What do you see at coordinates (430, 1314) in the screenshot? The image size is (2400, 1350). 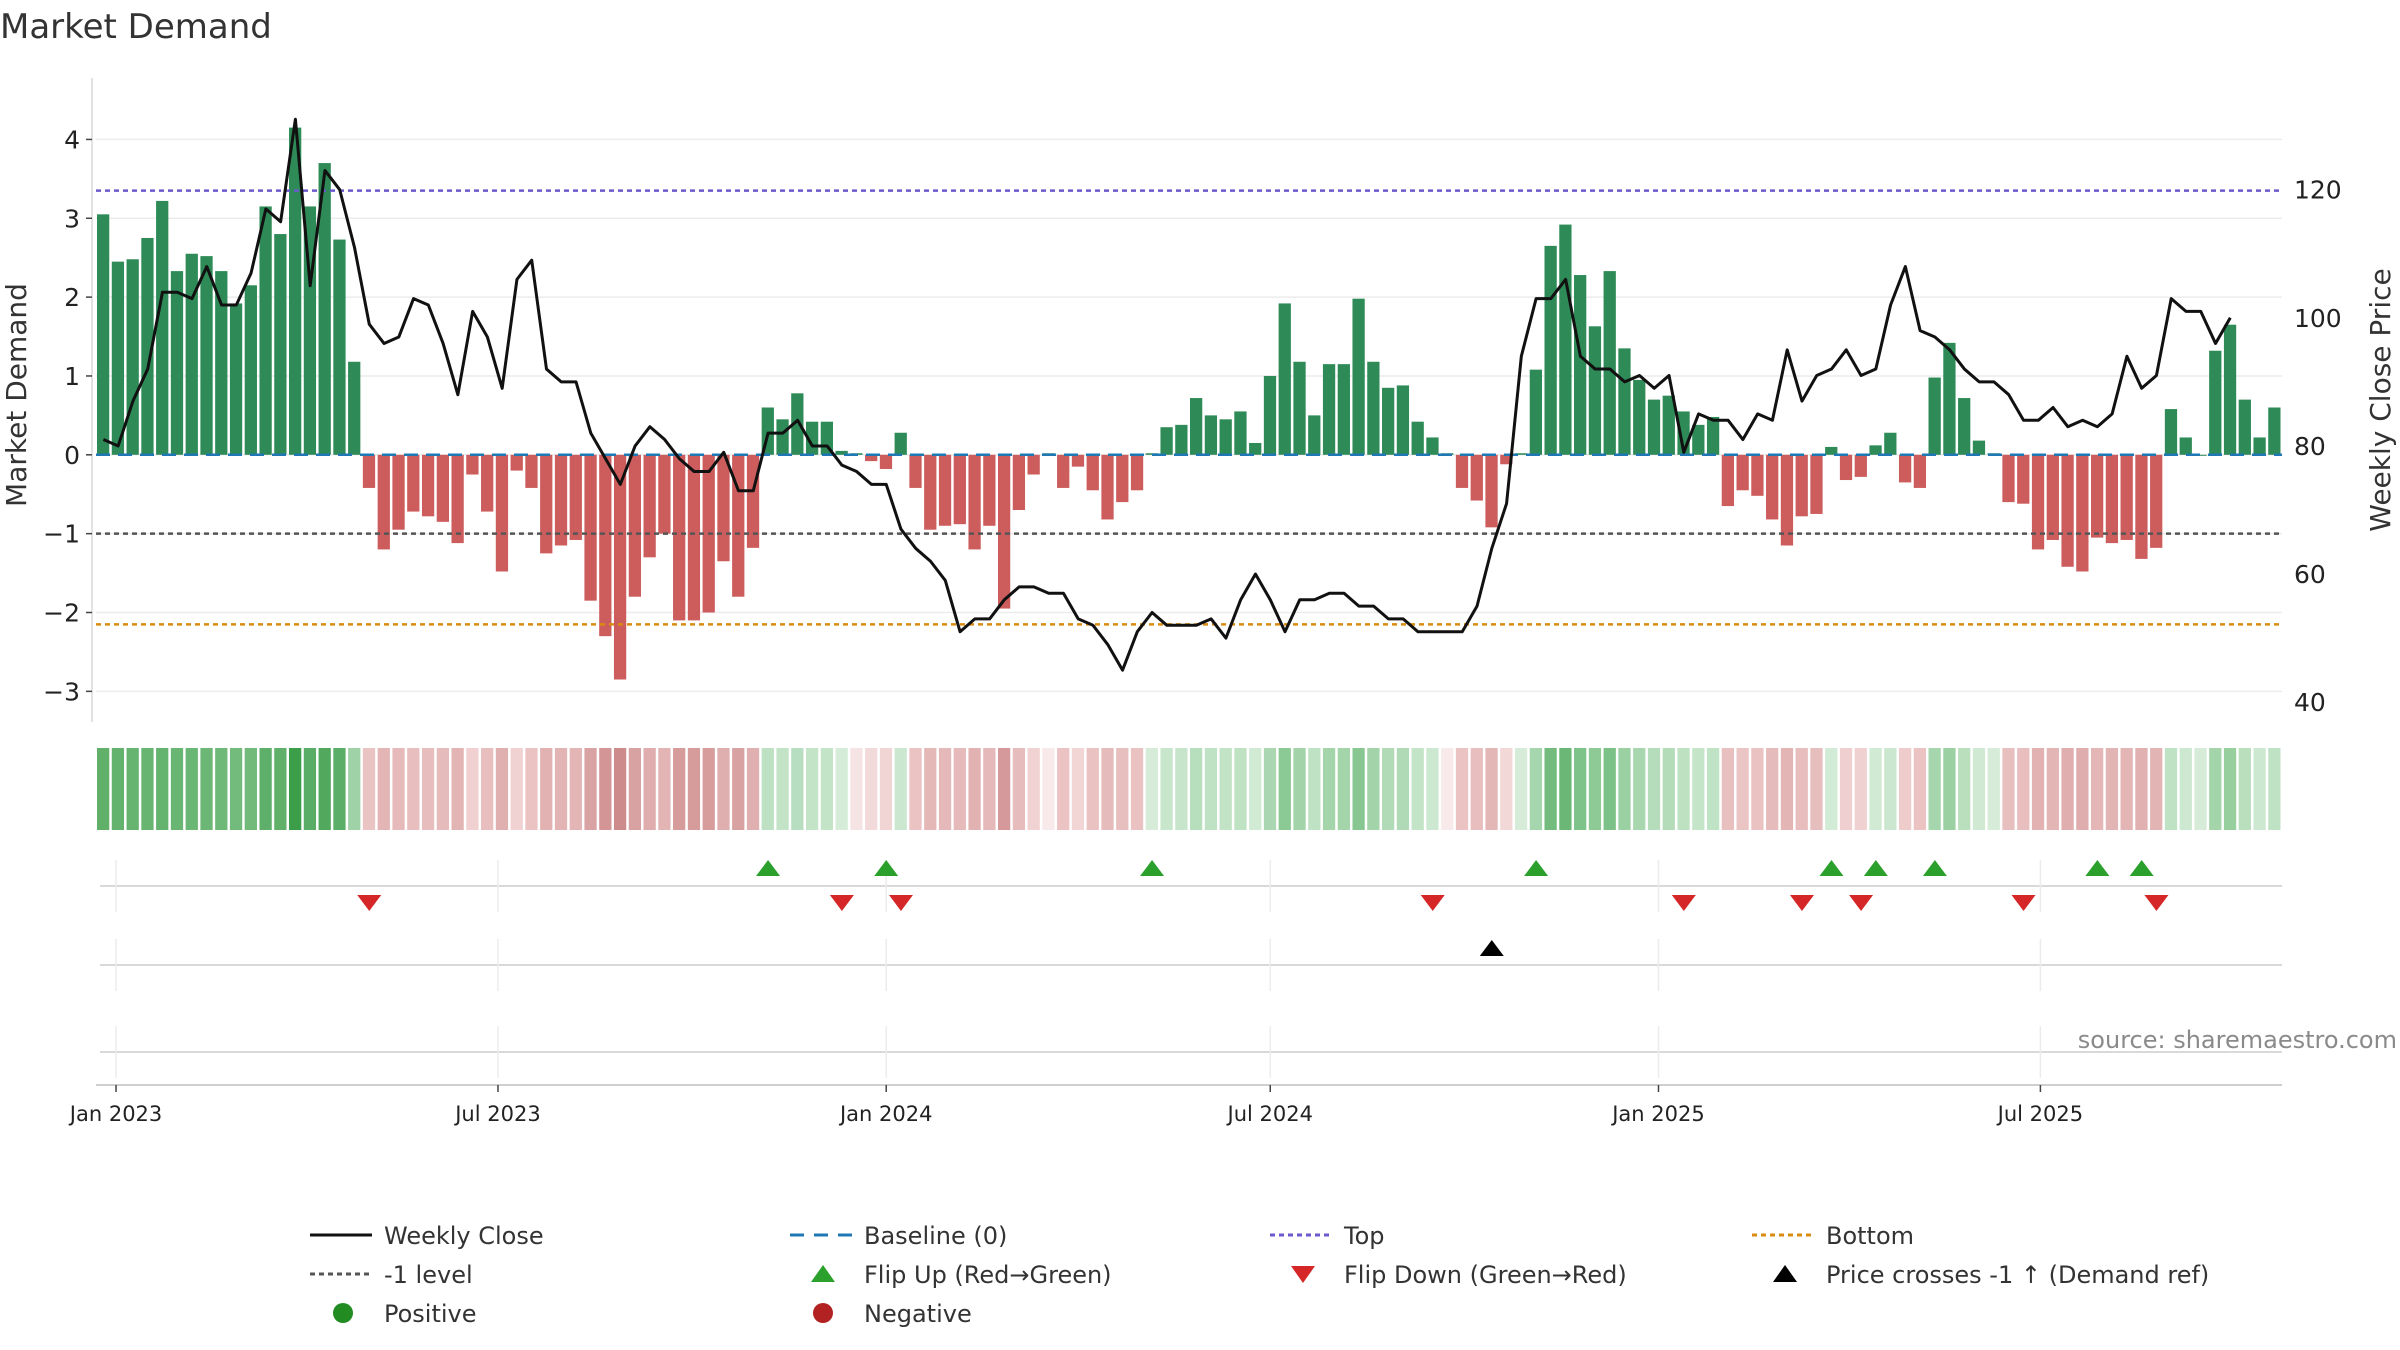 I see `legend-label: Positive` at bounding box center [430, 1314].